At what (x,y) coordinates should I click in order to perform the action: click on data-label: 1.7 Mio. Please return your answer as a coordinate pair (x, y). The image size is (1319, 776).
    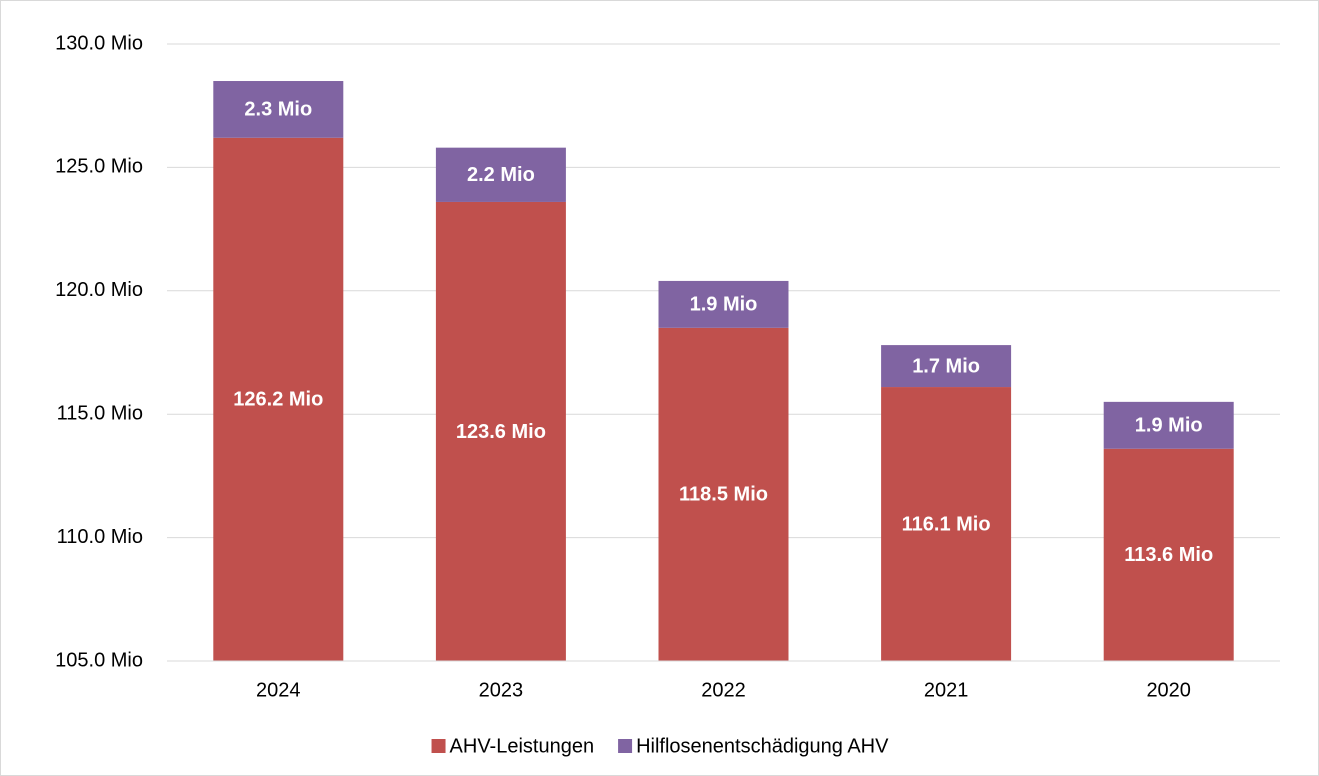
    Looking at the image, I should click on (946, 366).